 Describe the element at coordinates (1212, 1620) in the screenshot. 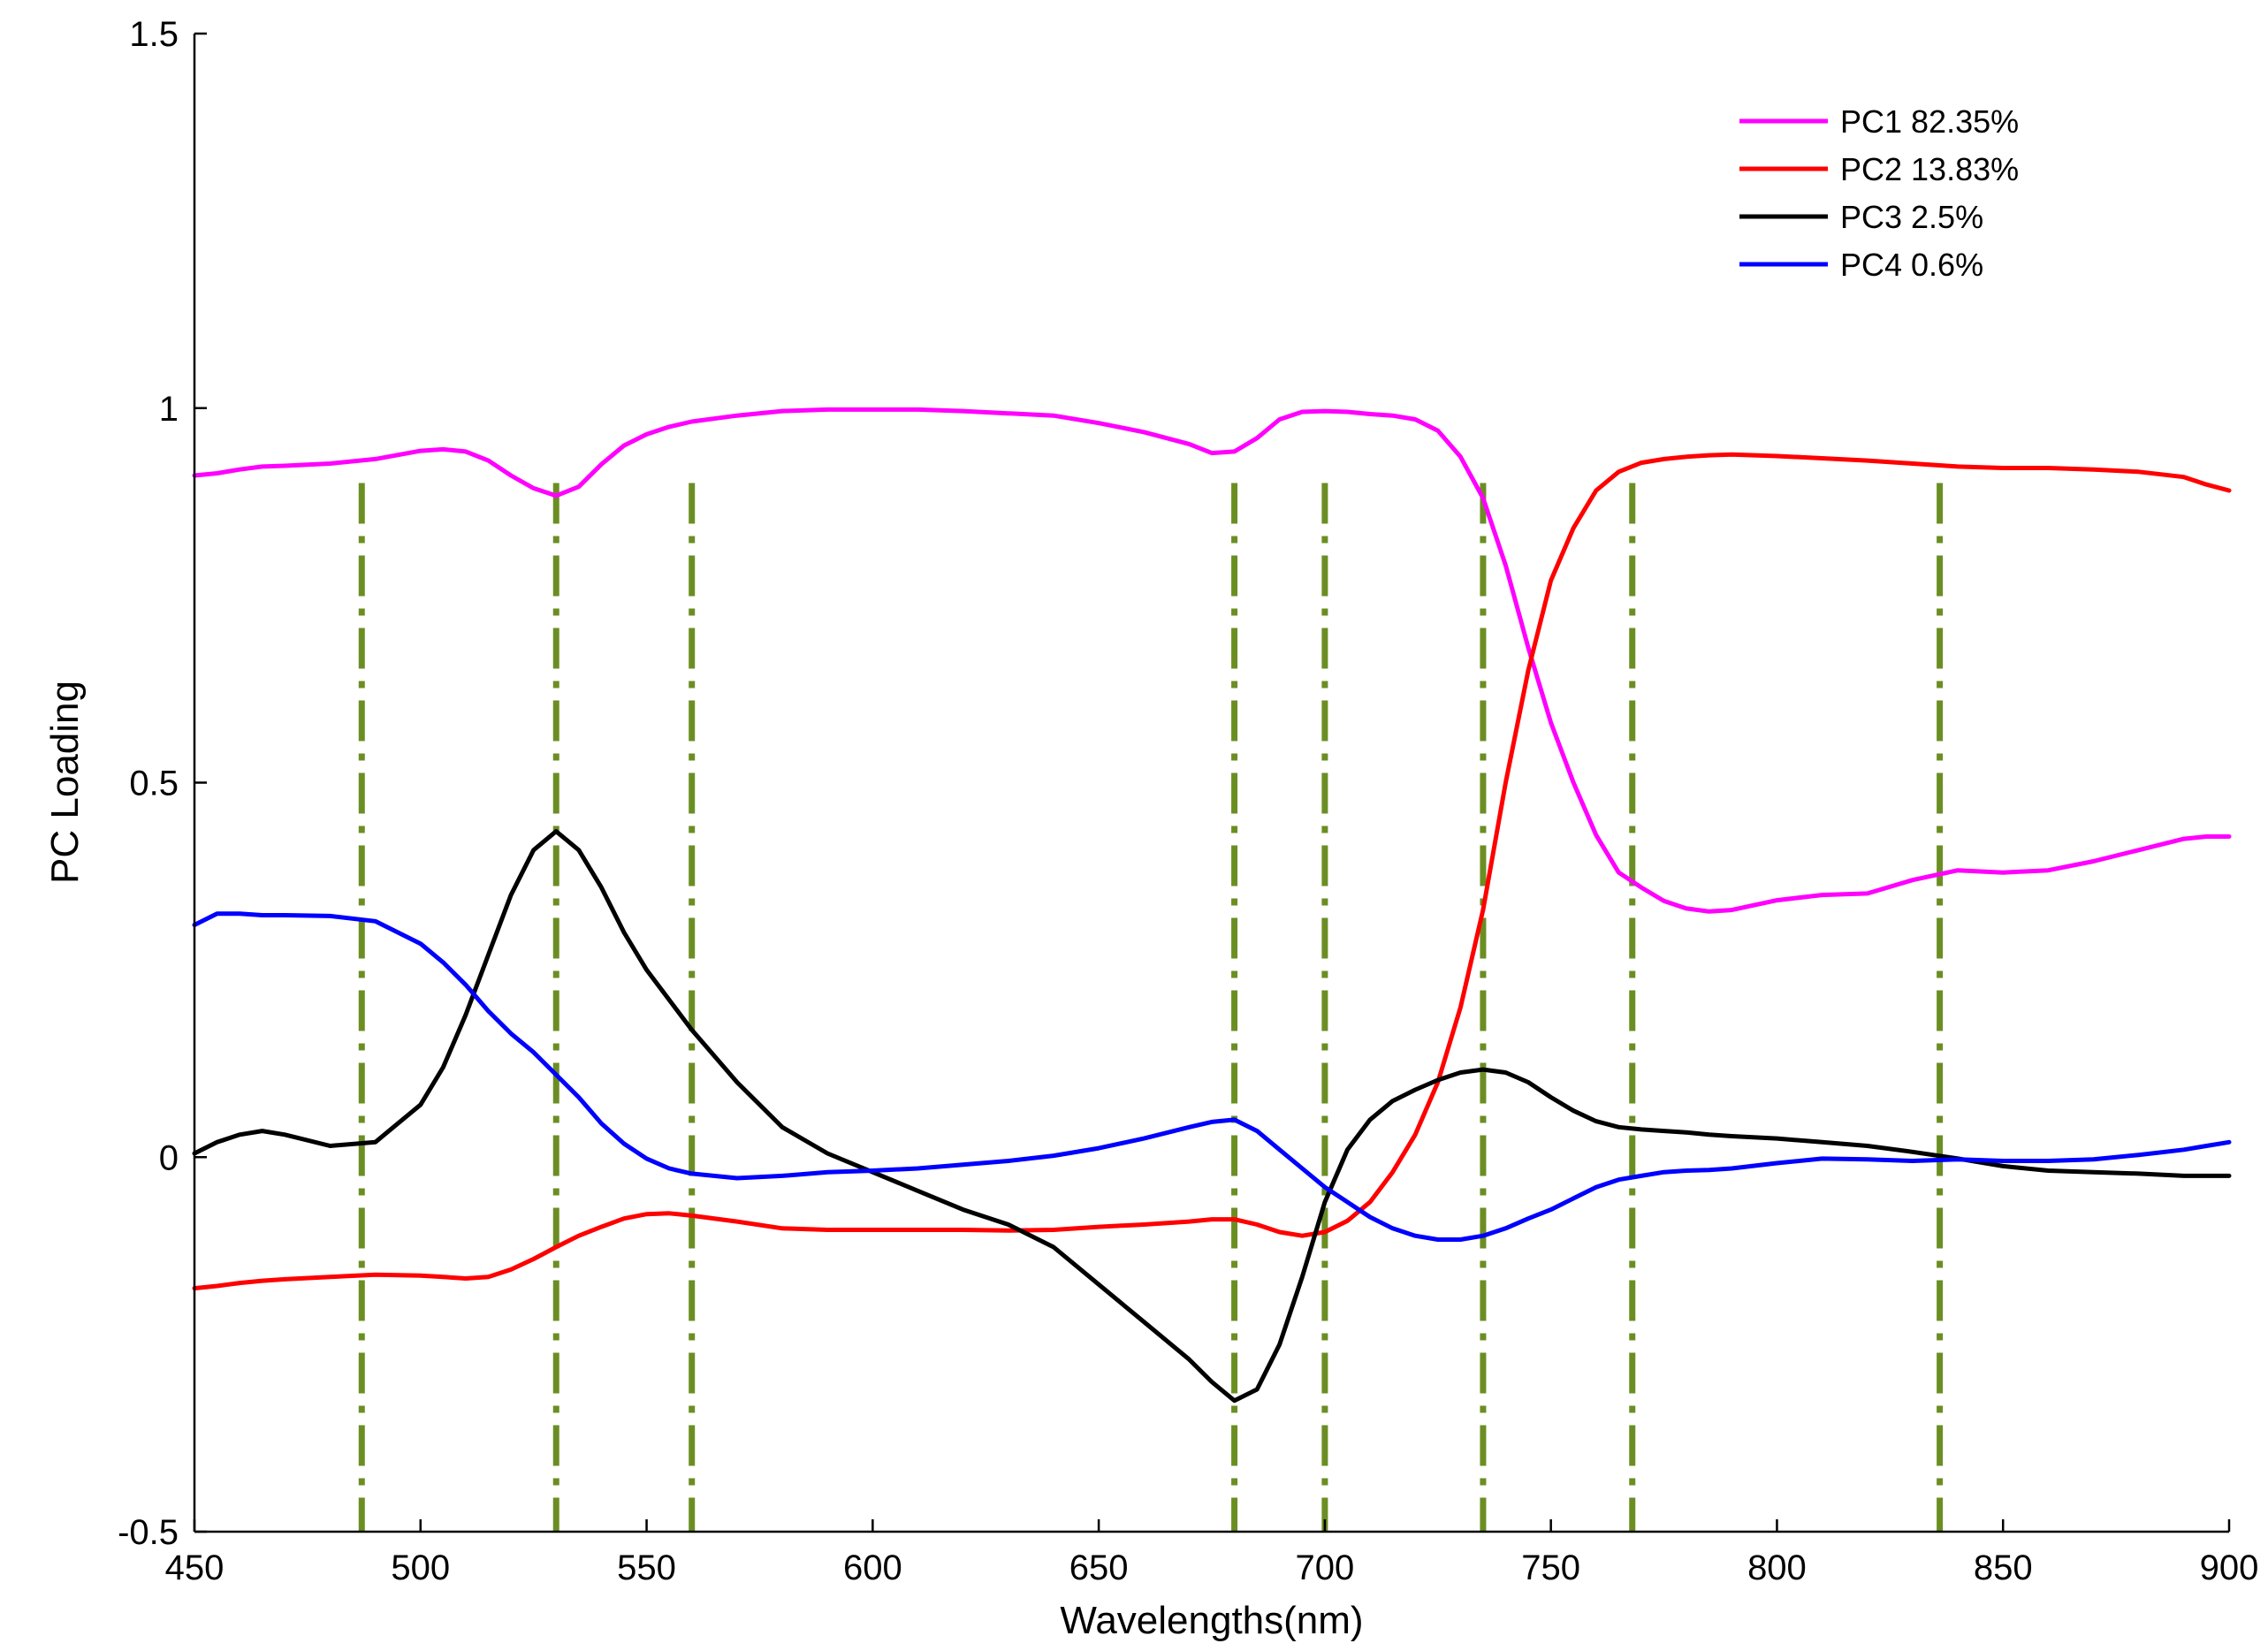

I see `x-axis-title: Wavelengths(nm)` at that location.